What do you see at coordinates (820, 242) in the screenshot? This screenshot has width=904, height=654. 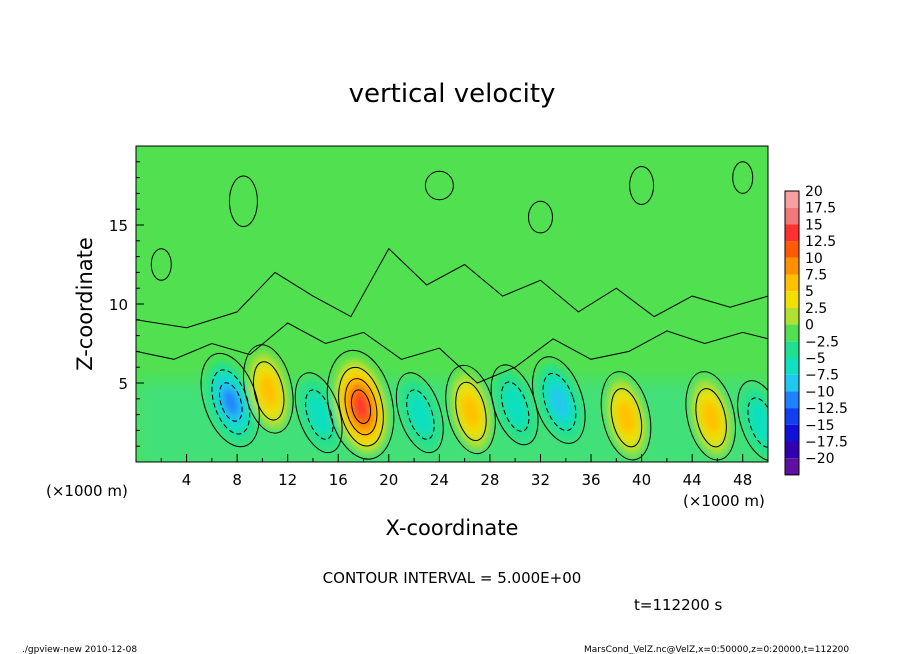 I see `colorbar-label: 12.5` at bounding box center [820, 242].